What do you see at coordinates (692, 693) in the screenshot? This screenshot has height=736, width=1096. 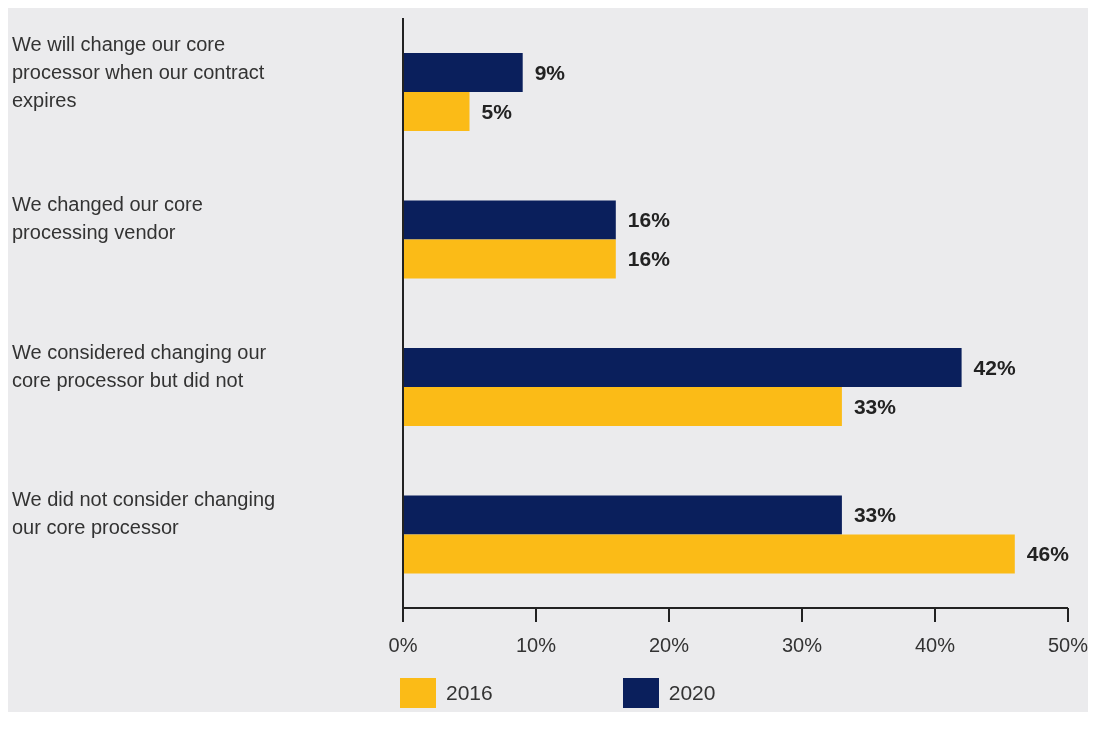 I see `legend-label: 2020` at bounding box center [692, 693].